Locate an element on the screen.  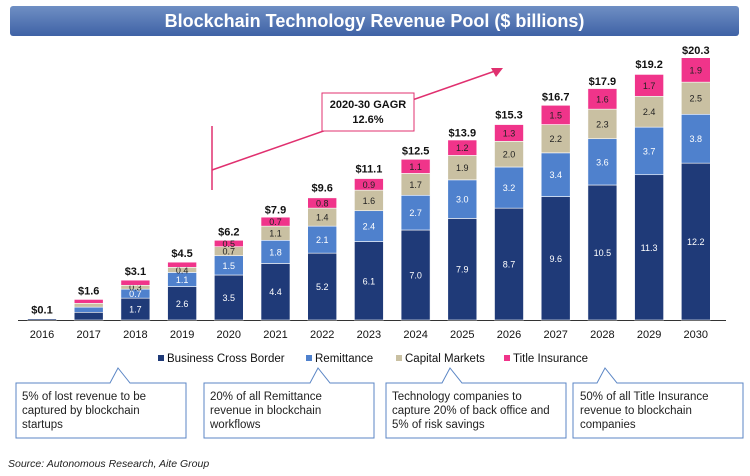
category-label: 2017 is located at coordinates (88, 335).